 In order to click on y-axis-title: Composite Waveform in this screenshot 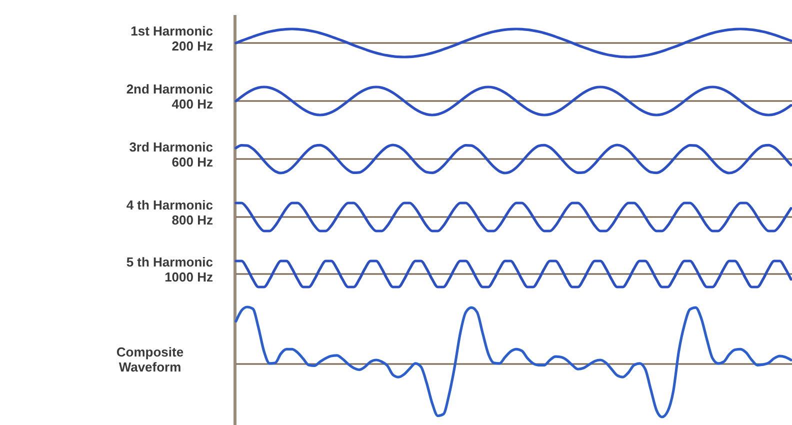, I will do `click(150, 359)`.